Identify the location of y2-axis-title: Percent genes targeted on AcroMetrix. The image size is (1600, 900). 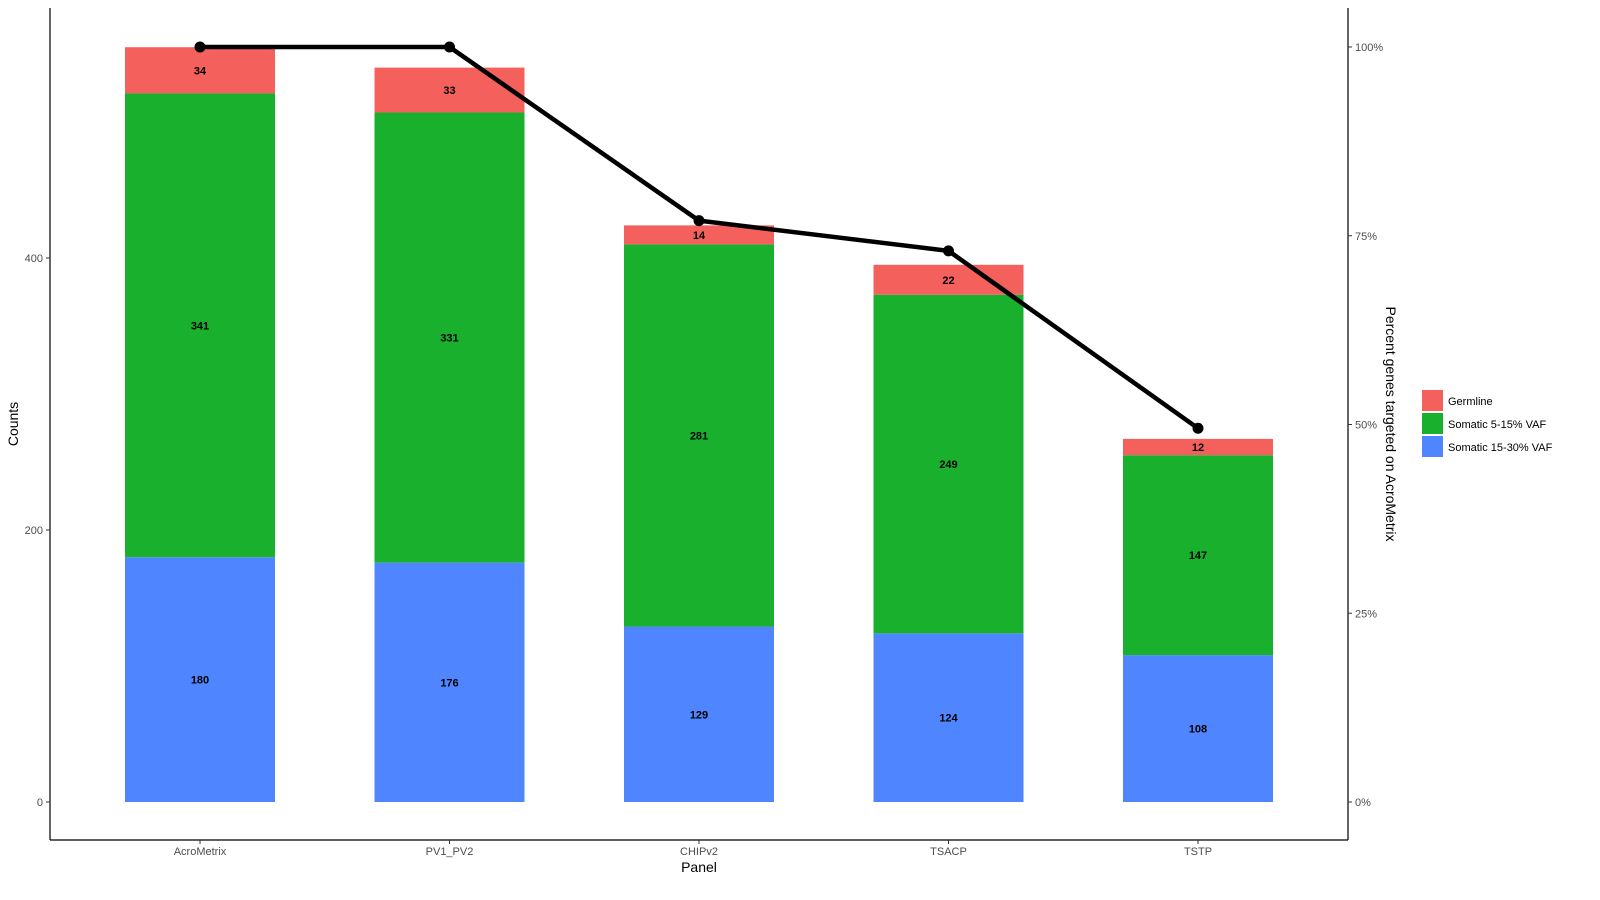
(1391, 423).